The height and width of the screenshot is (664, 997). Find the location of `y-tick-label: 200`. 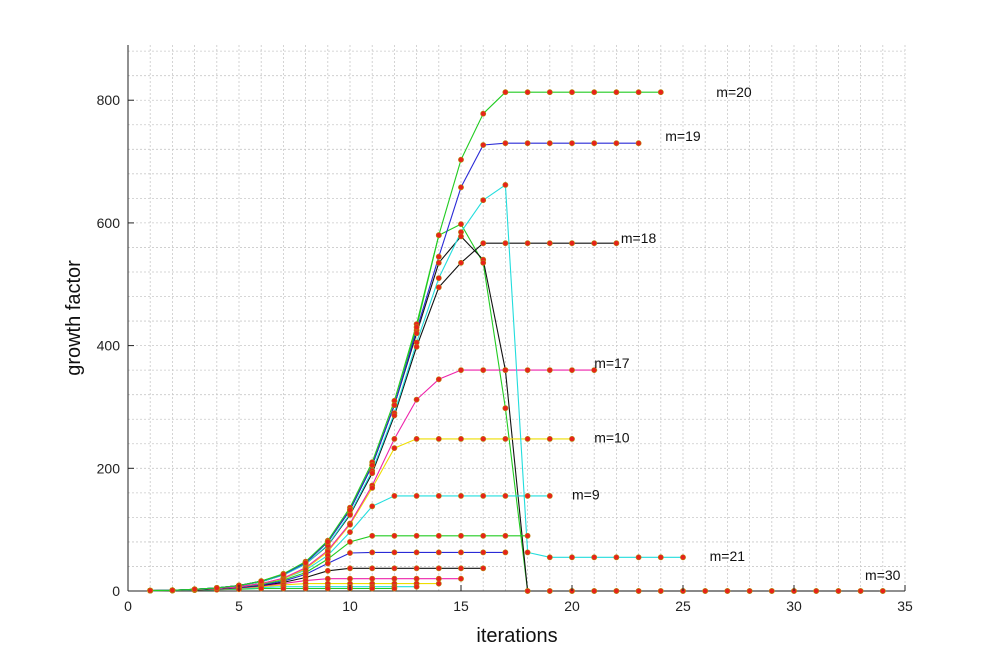

y-tick-label: 200 is located at coordinates (109, 468).